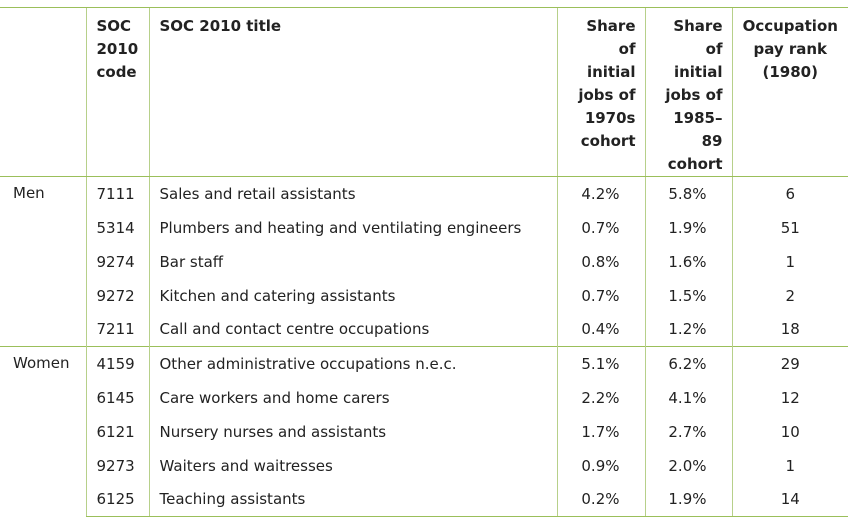  Describe the element at coordinates (688, 465) in the screenshot. I see `share-1985-89-cell: 2.0%` at that location.